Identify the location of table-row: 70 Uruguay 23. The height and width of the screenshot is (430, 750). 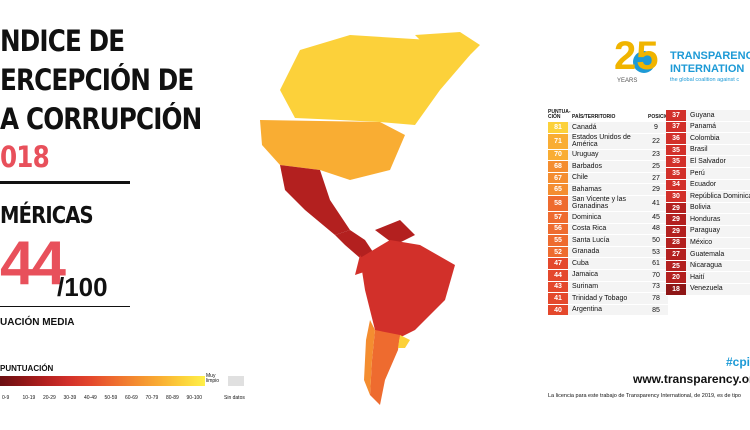
(610, 155).